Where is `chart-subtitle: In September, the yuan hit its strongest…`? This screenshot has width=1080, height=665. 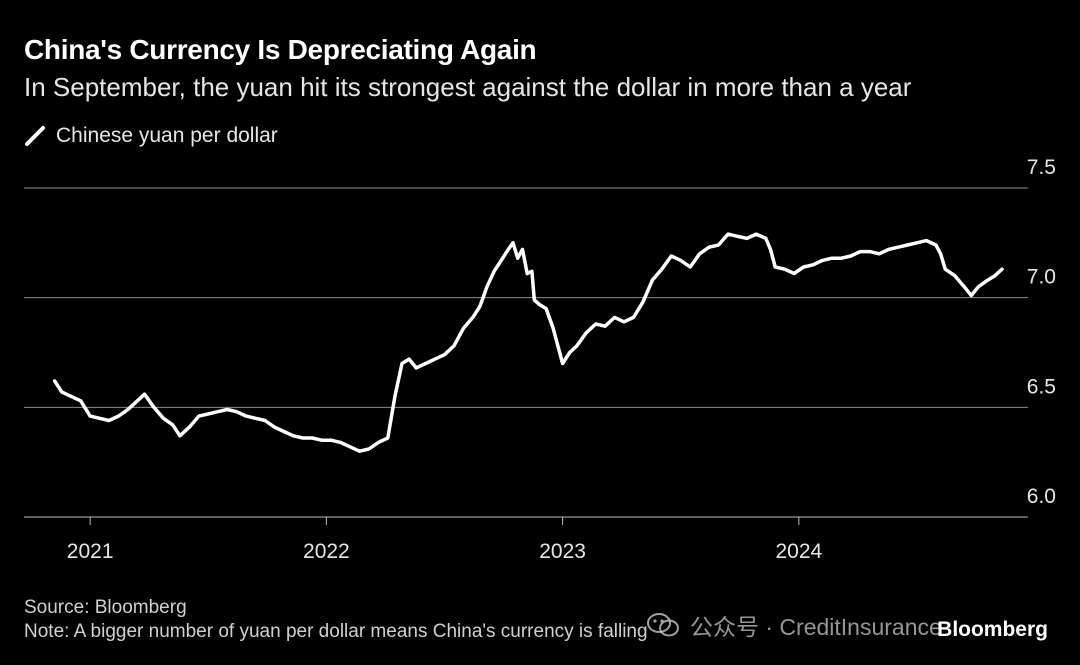
chart-subtitle: In September, the yuan hit its strongest… is located at coordinates (468, 87).